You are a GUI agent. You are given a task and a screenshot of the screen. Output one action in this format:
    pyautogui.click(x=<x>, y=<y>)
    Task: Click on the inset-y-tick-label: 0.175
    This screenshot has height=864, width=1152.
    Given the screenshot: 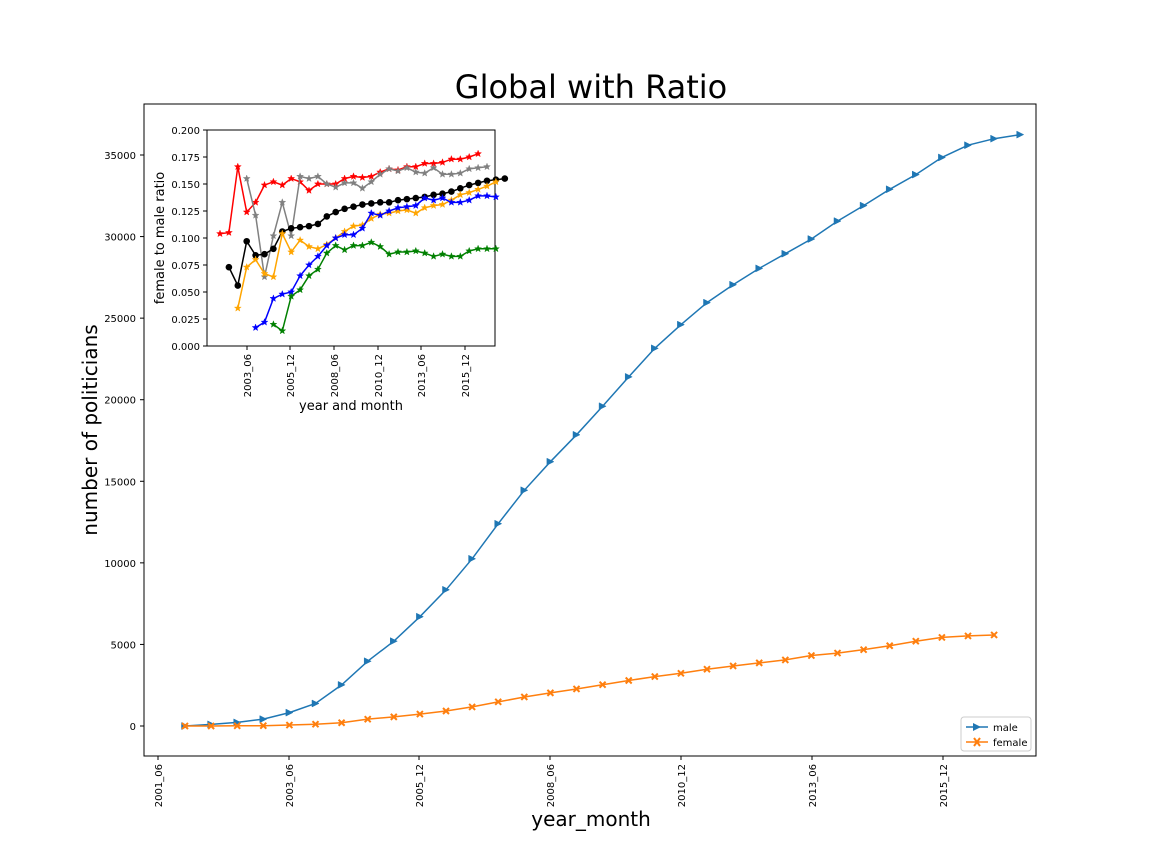 What is the action you would take?
    pyautogui.click(x=185, y=158)
    